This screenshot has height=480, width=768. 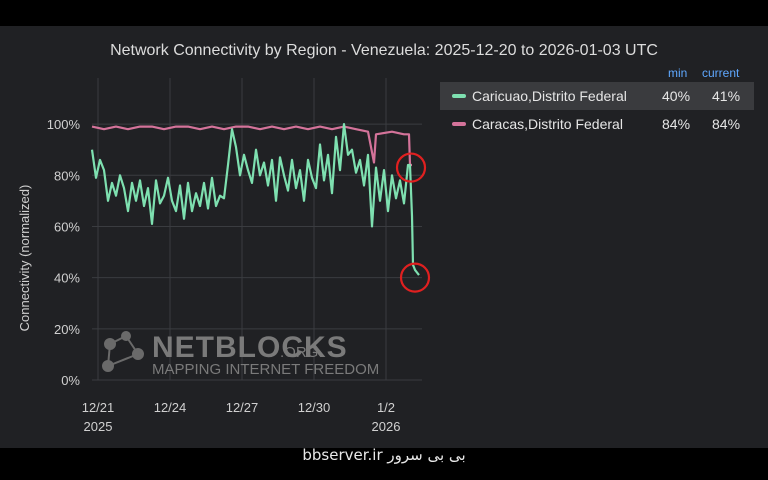 What do you see at coordinates (726, 96) in the screenshot?
I see `legend-series-current: 41%` at bounding box center [726, 96].